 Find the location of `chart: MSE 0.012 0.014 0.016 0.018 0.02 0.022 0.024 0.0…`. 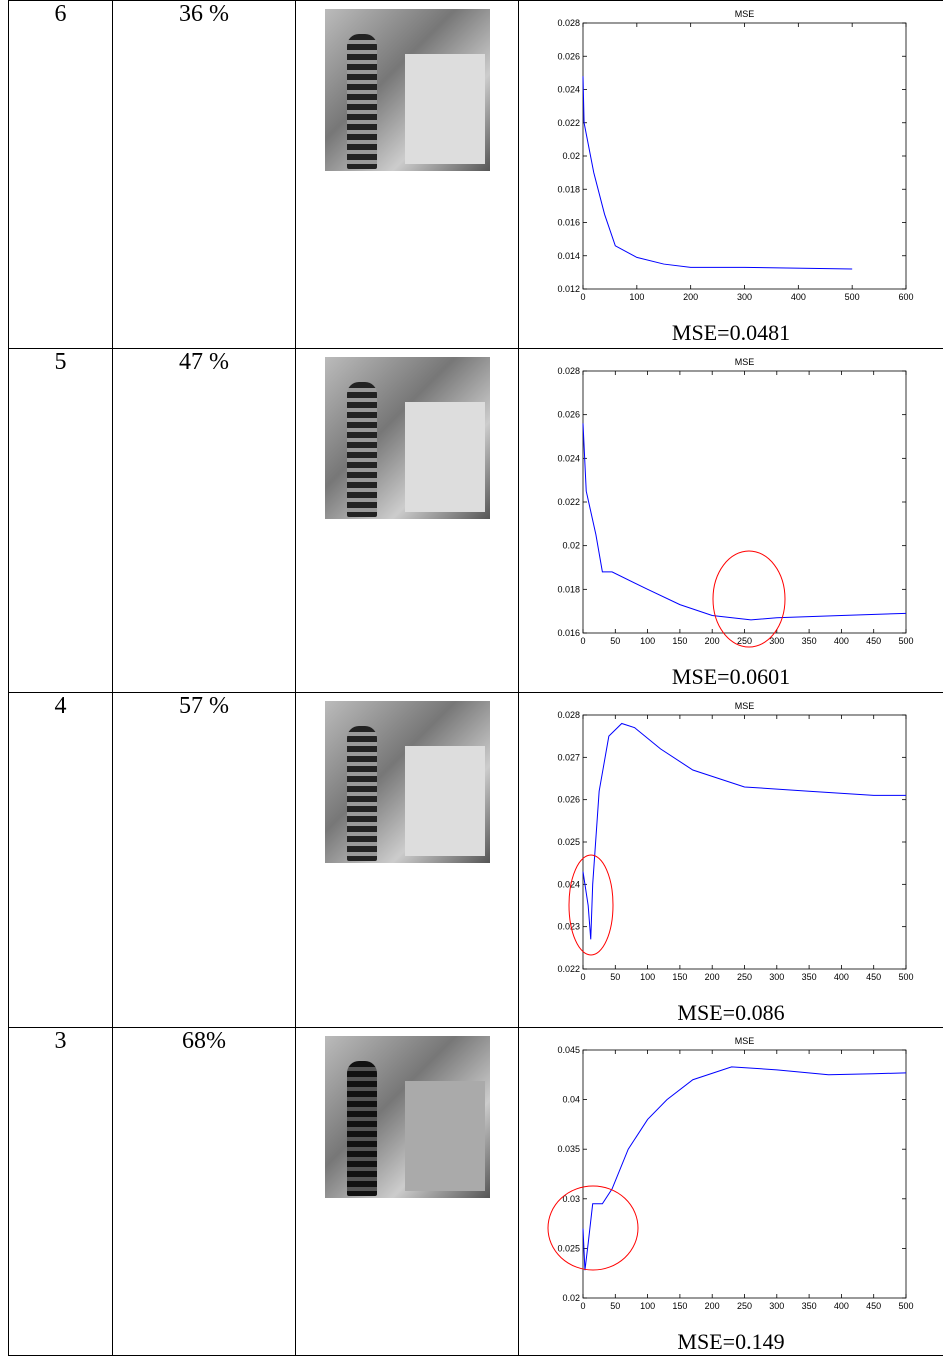

chart: MSE 0.012 0.014 0.016 0.018 0.02 0.022 0.024 0.0… is located at coordinates (731, 156).